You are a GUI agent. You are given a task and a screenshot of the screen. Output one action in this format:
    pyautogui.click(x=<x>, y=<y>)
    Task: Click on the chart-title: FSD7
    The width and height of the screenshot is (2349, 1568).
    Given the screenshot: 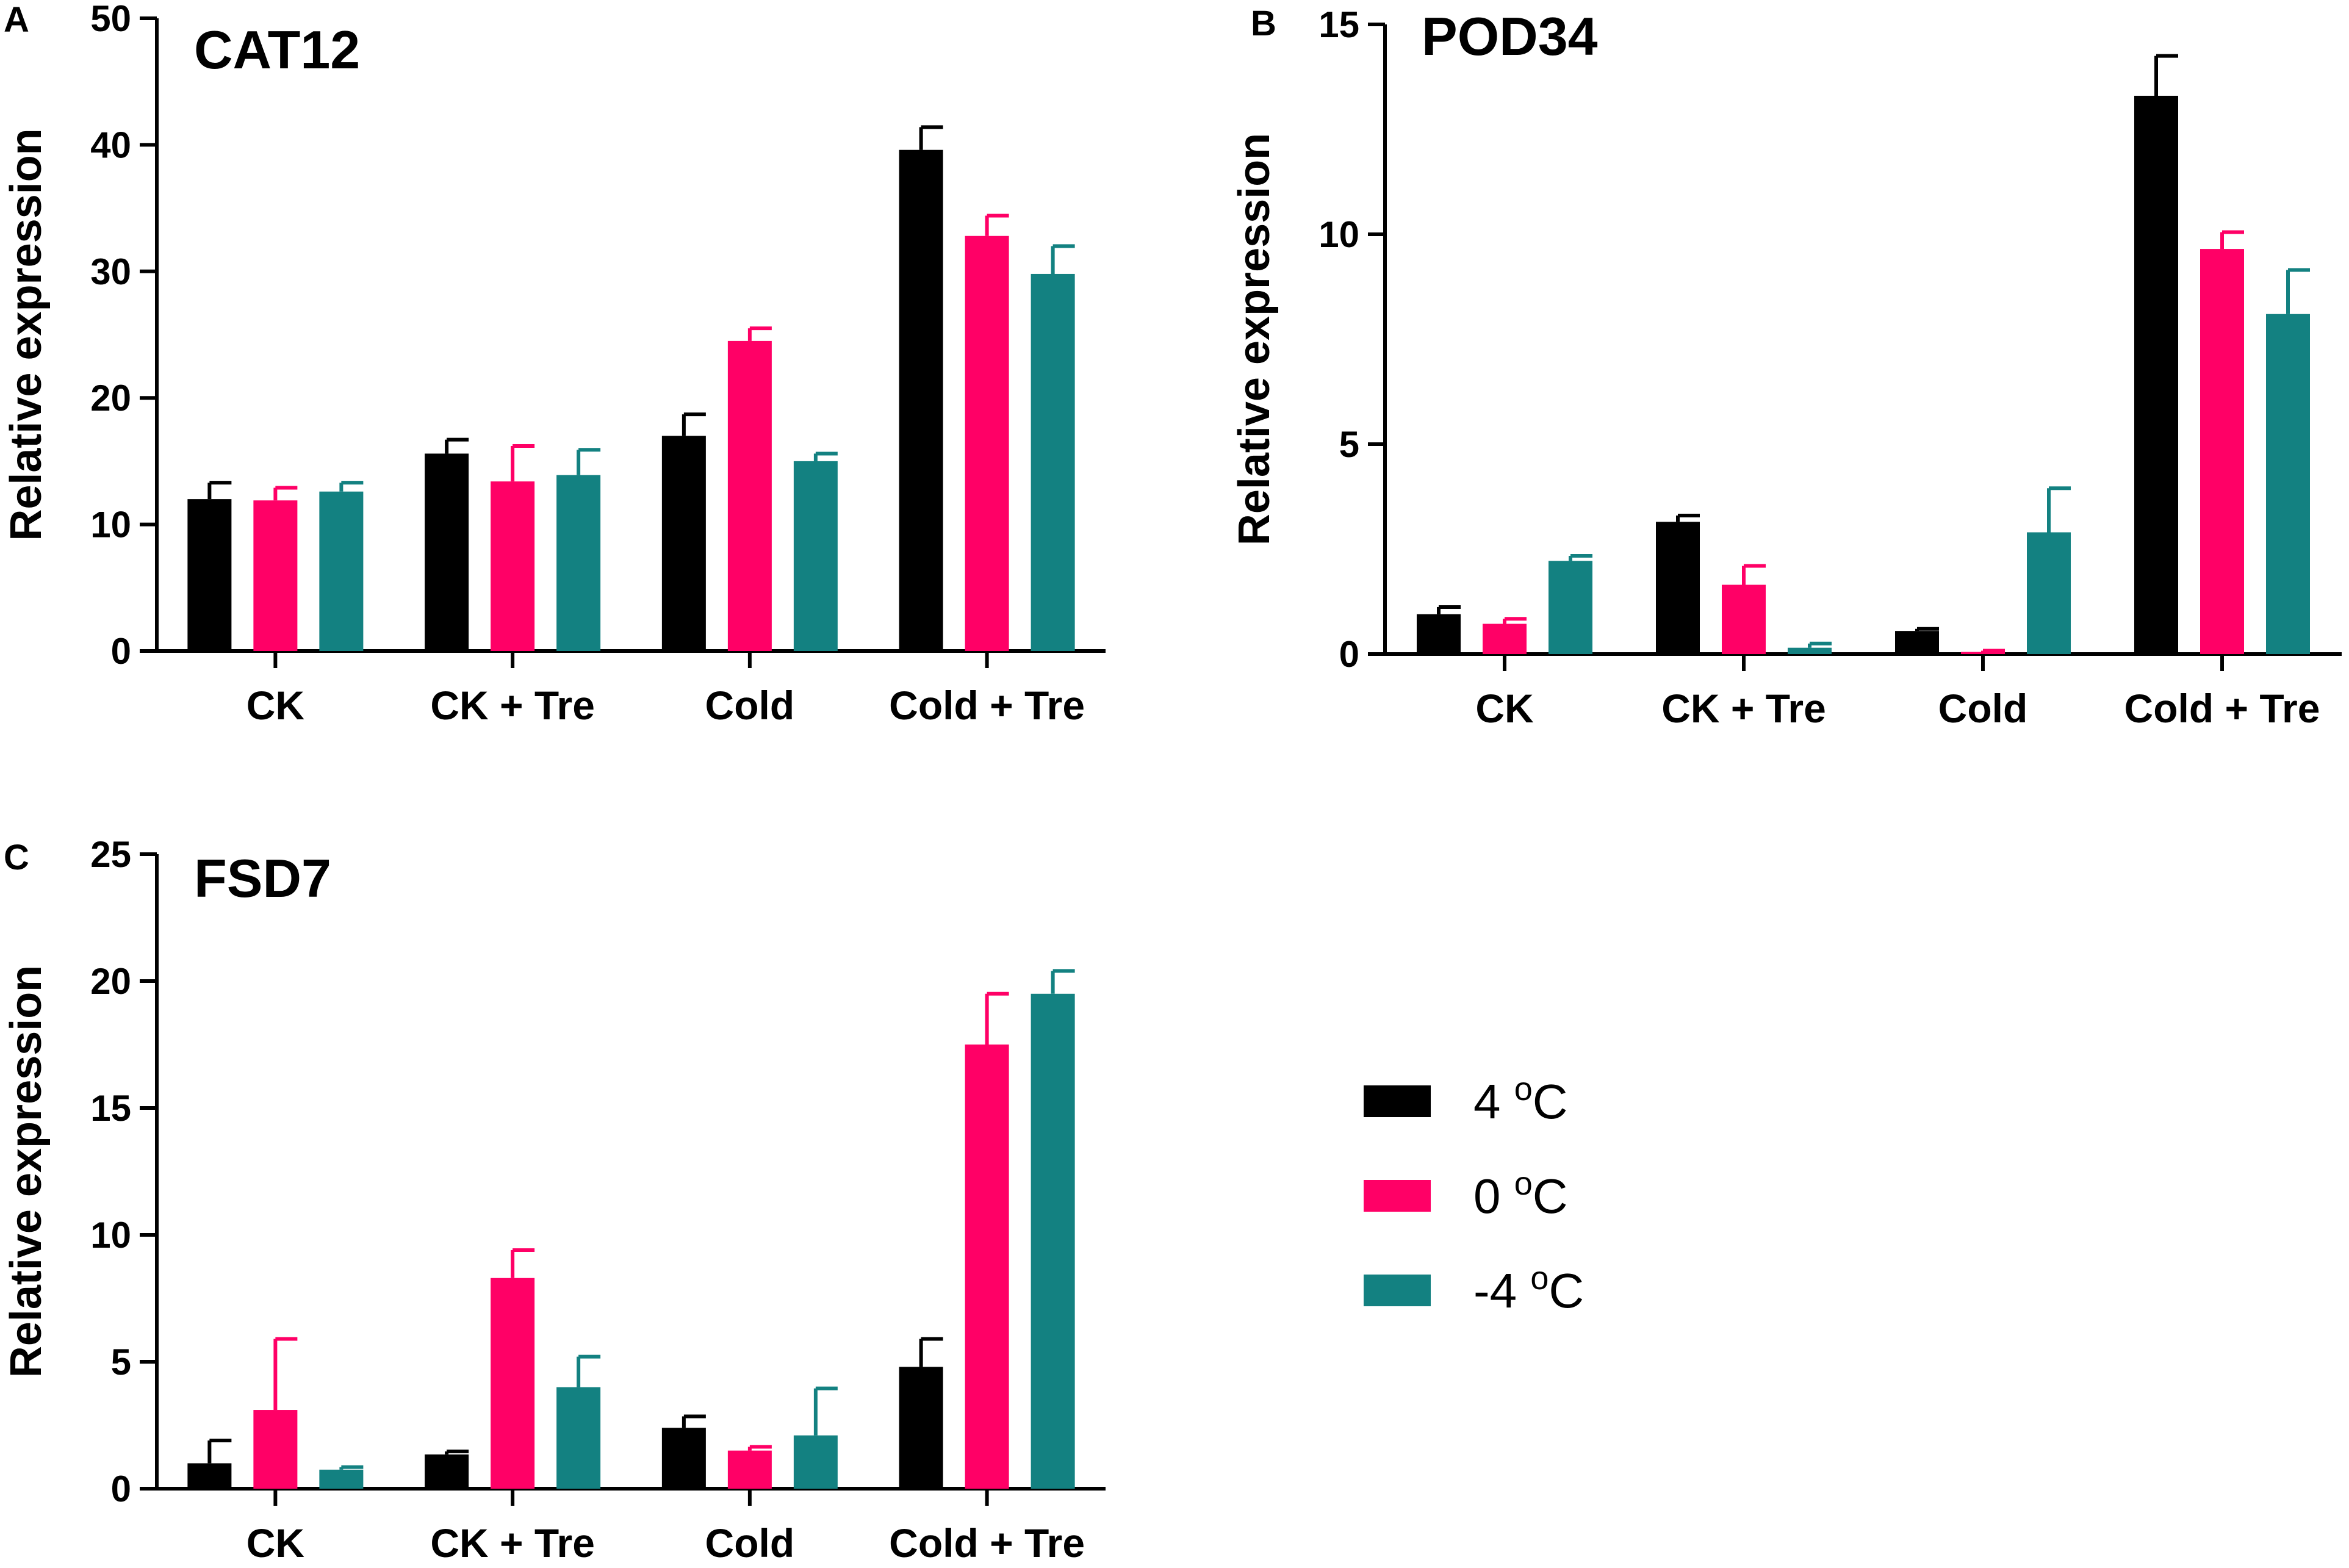 What is the action you would take?
    pyautogui.click(x=262, y=878)
    